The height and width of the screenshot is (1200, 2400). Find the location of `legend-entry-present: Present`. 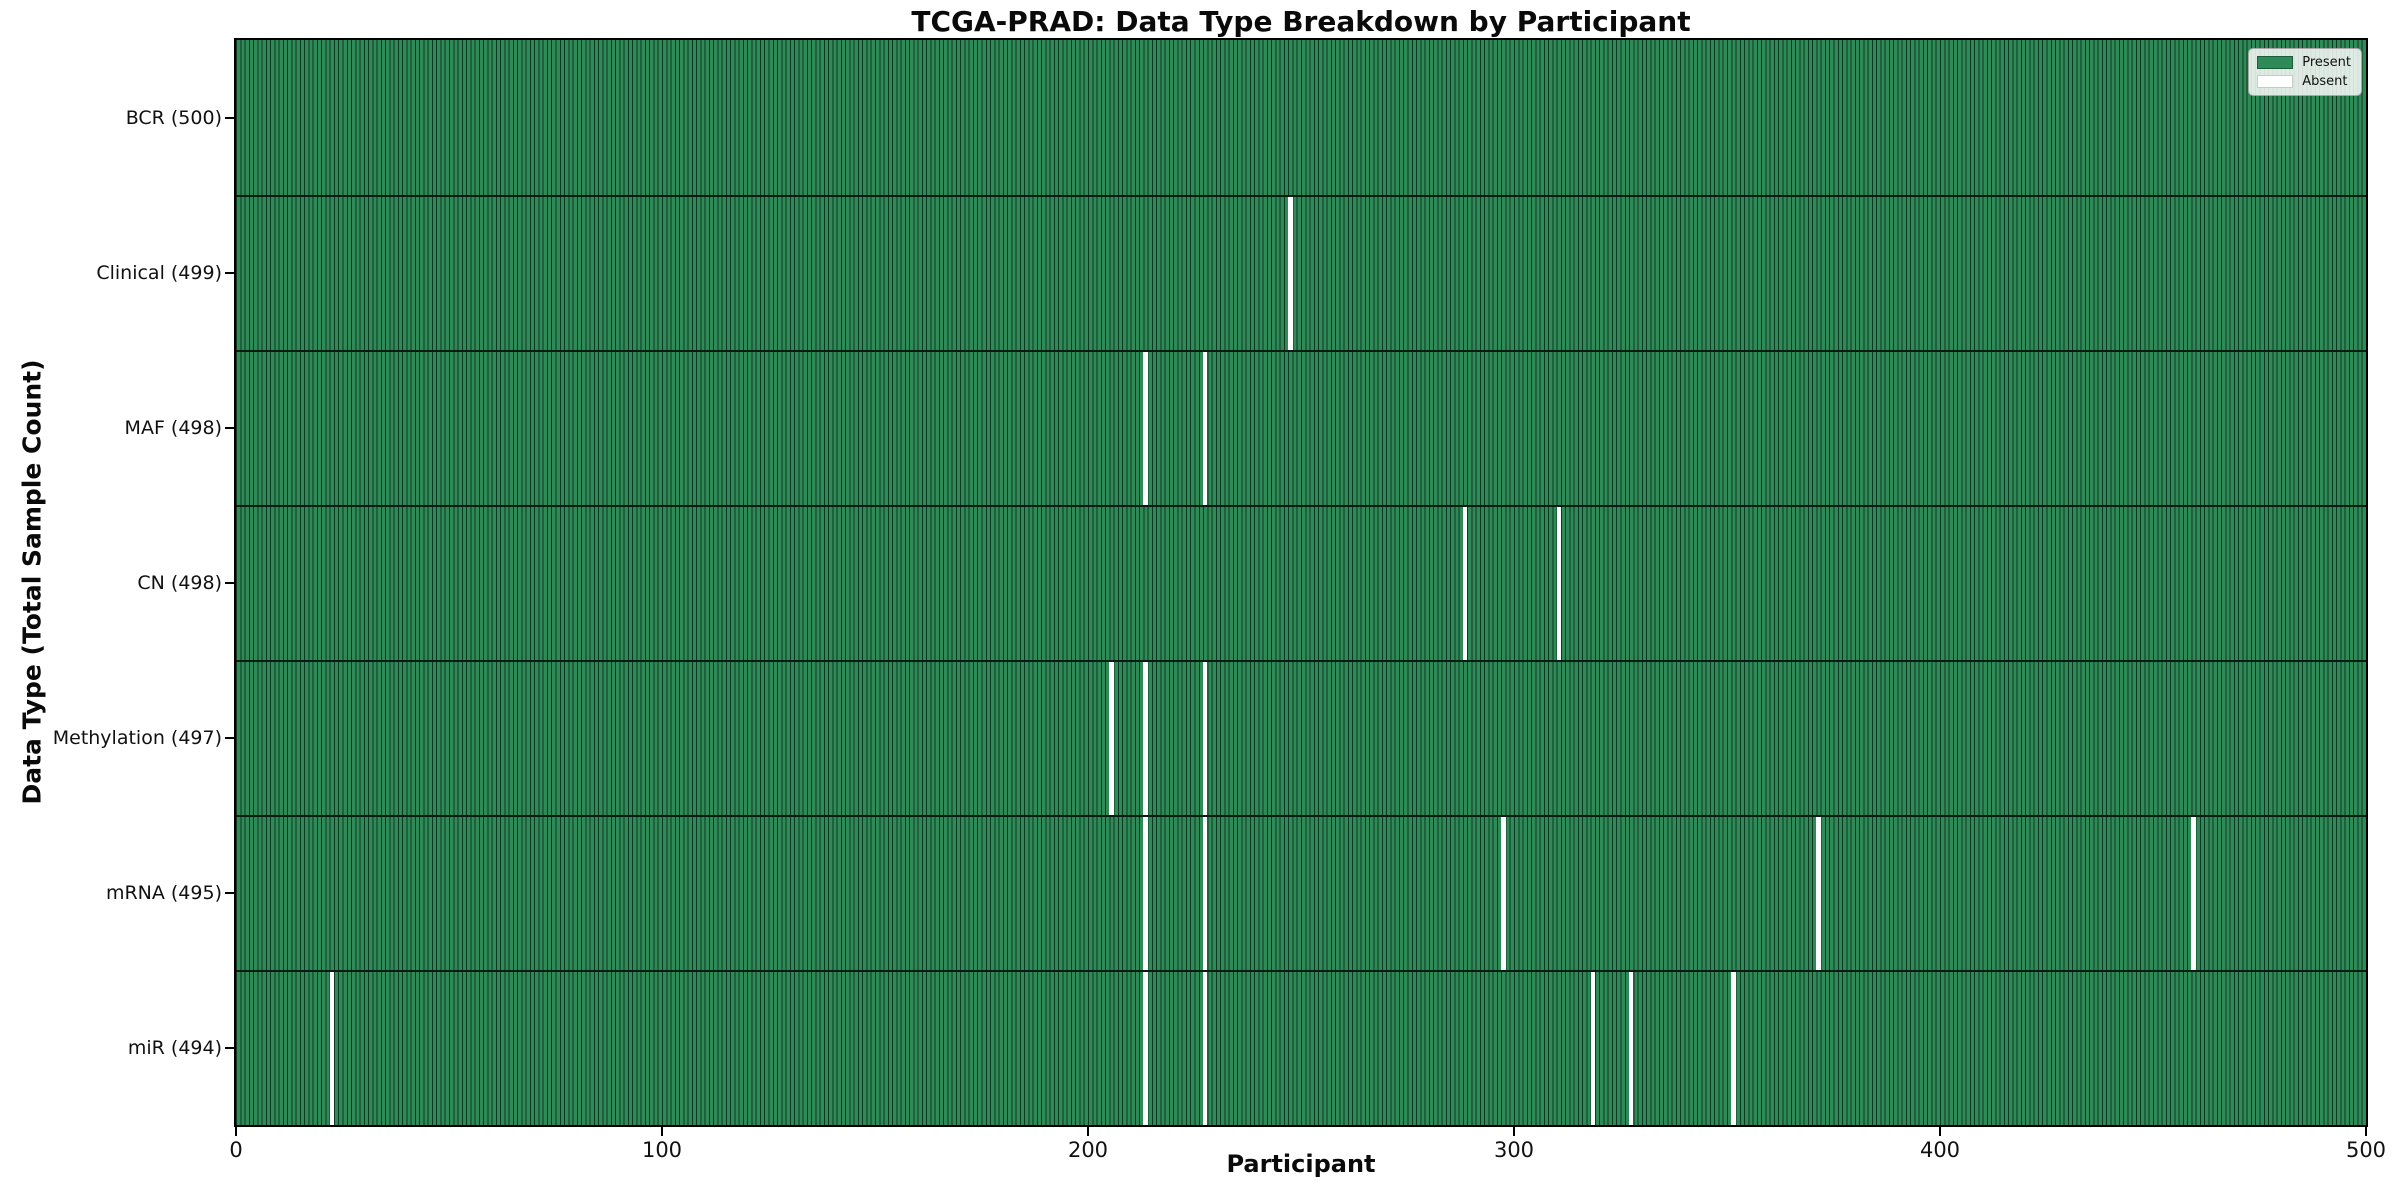

legend-entry-present: Present is located at coordinates (2304, 62).